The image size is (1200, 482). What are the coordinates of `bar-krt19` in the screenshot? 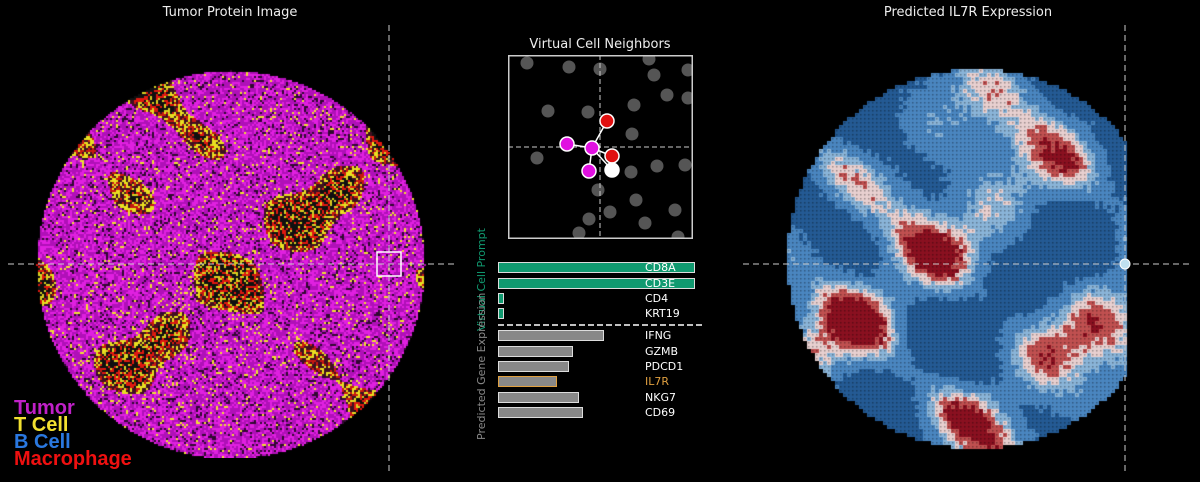 It's located at (501, 313).